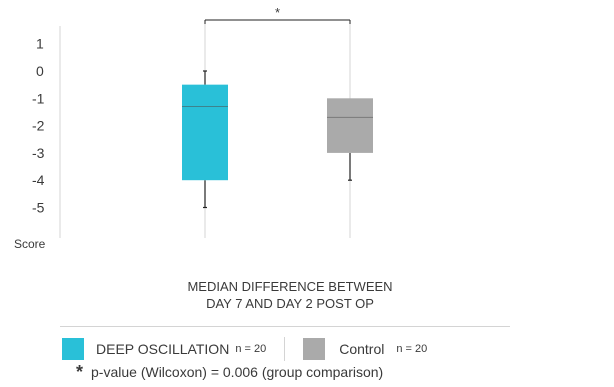 The width and height of the screenshot is (614, 387). What do you see at coordinates (73, 349) in the screenshot?
I see `legend-swatch-deep-oscillation` at bounding box center [73, 349].